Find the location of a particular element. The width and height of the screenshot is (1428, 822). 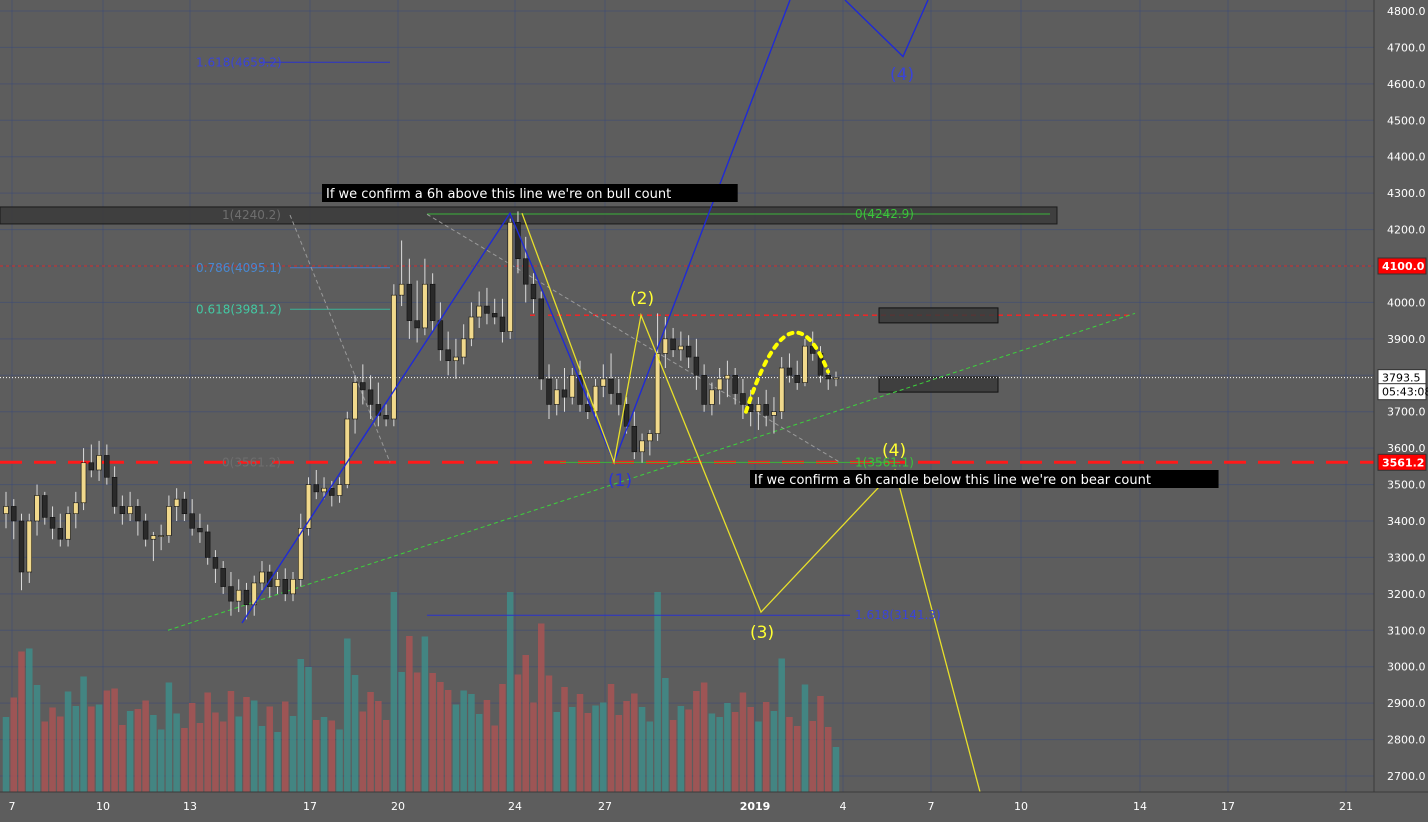

price-badge-label: 3561.2 is located at coordinates (1403, 462).